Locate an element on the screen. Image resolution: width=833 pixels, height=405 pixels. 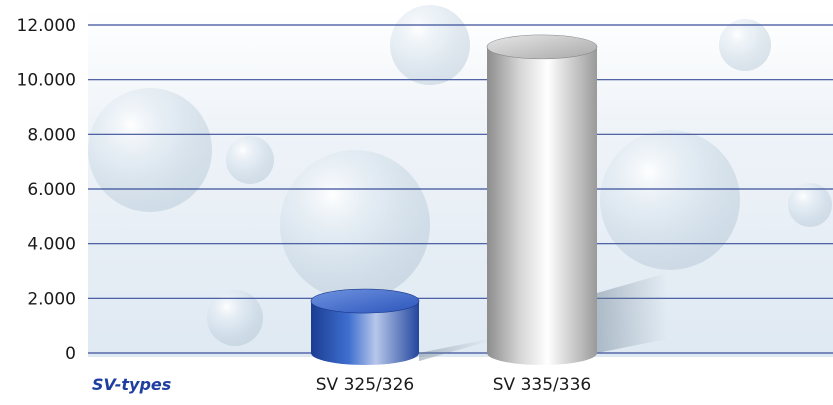
bar is located at coordinates (399, 326).